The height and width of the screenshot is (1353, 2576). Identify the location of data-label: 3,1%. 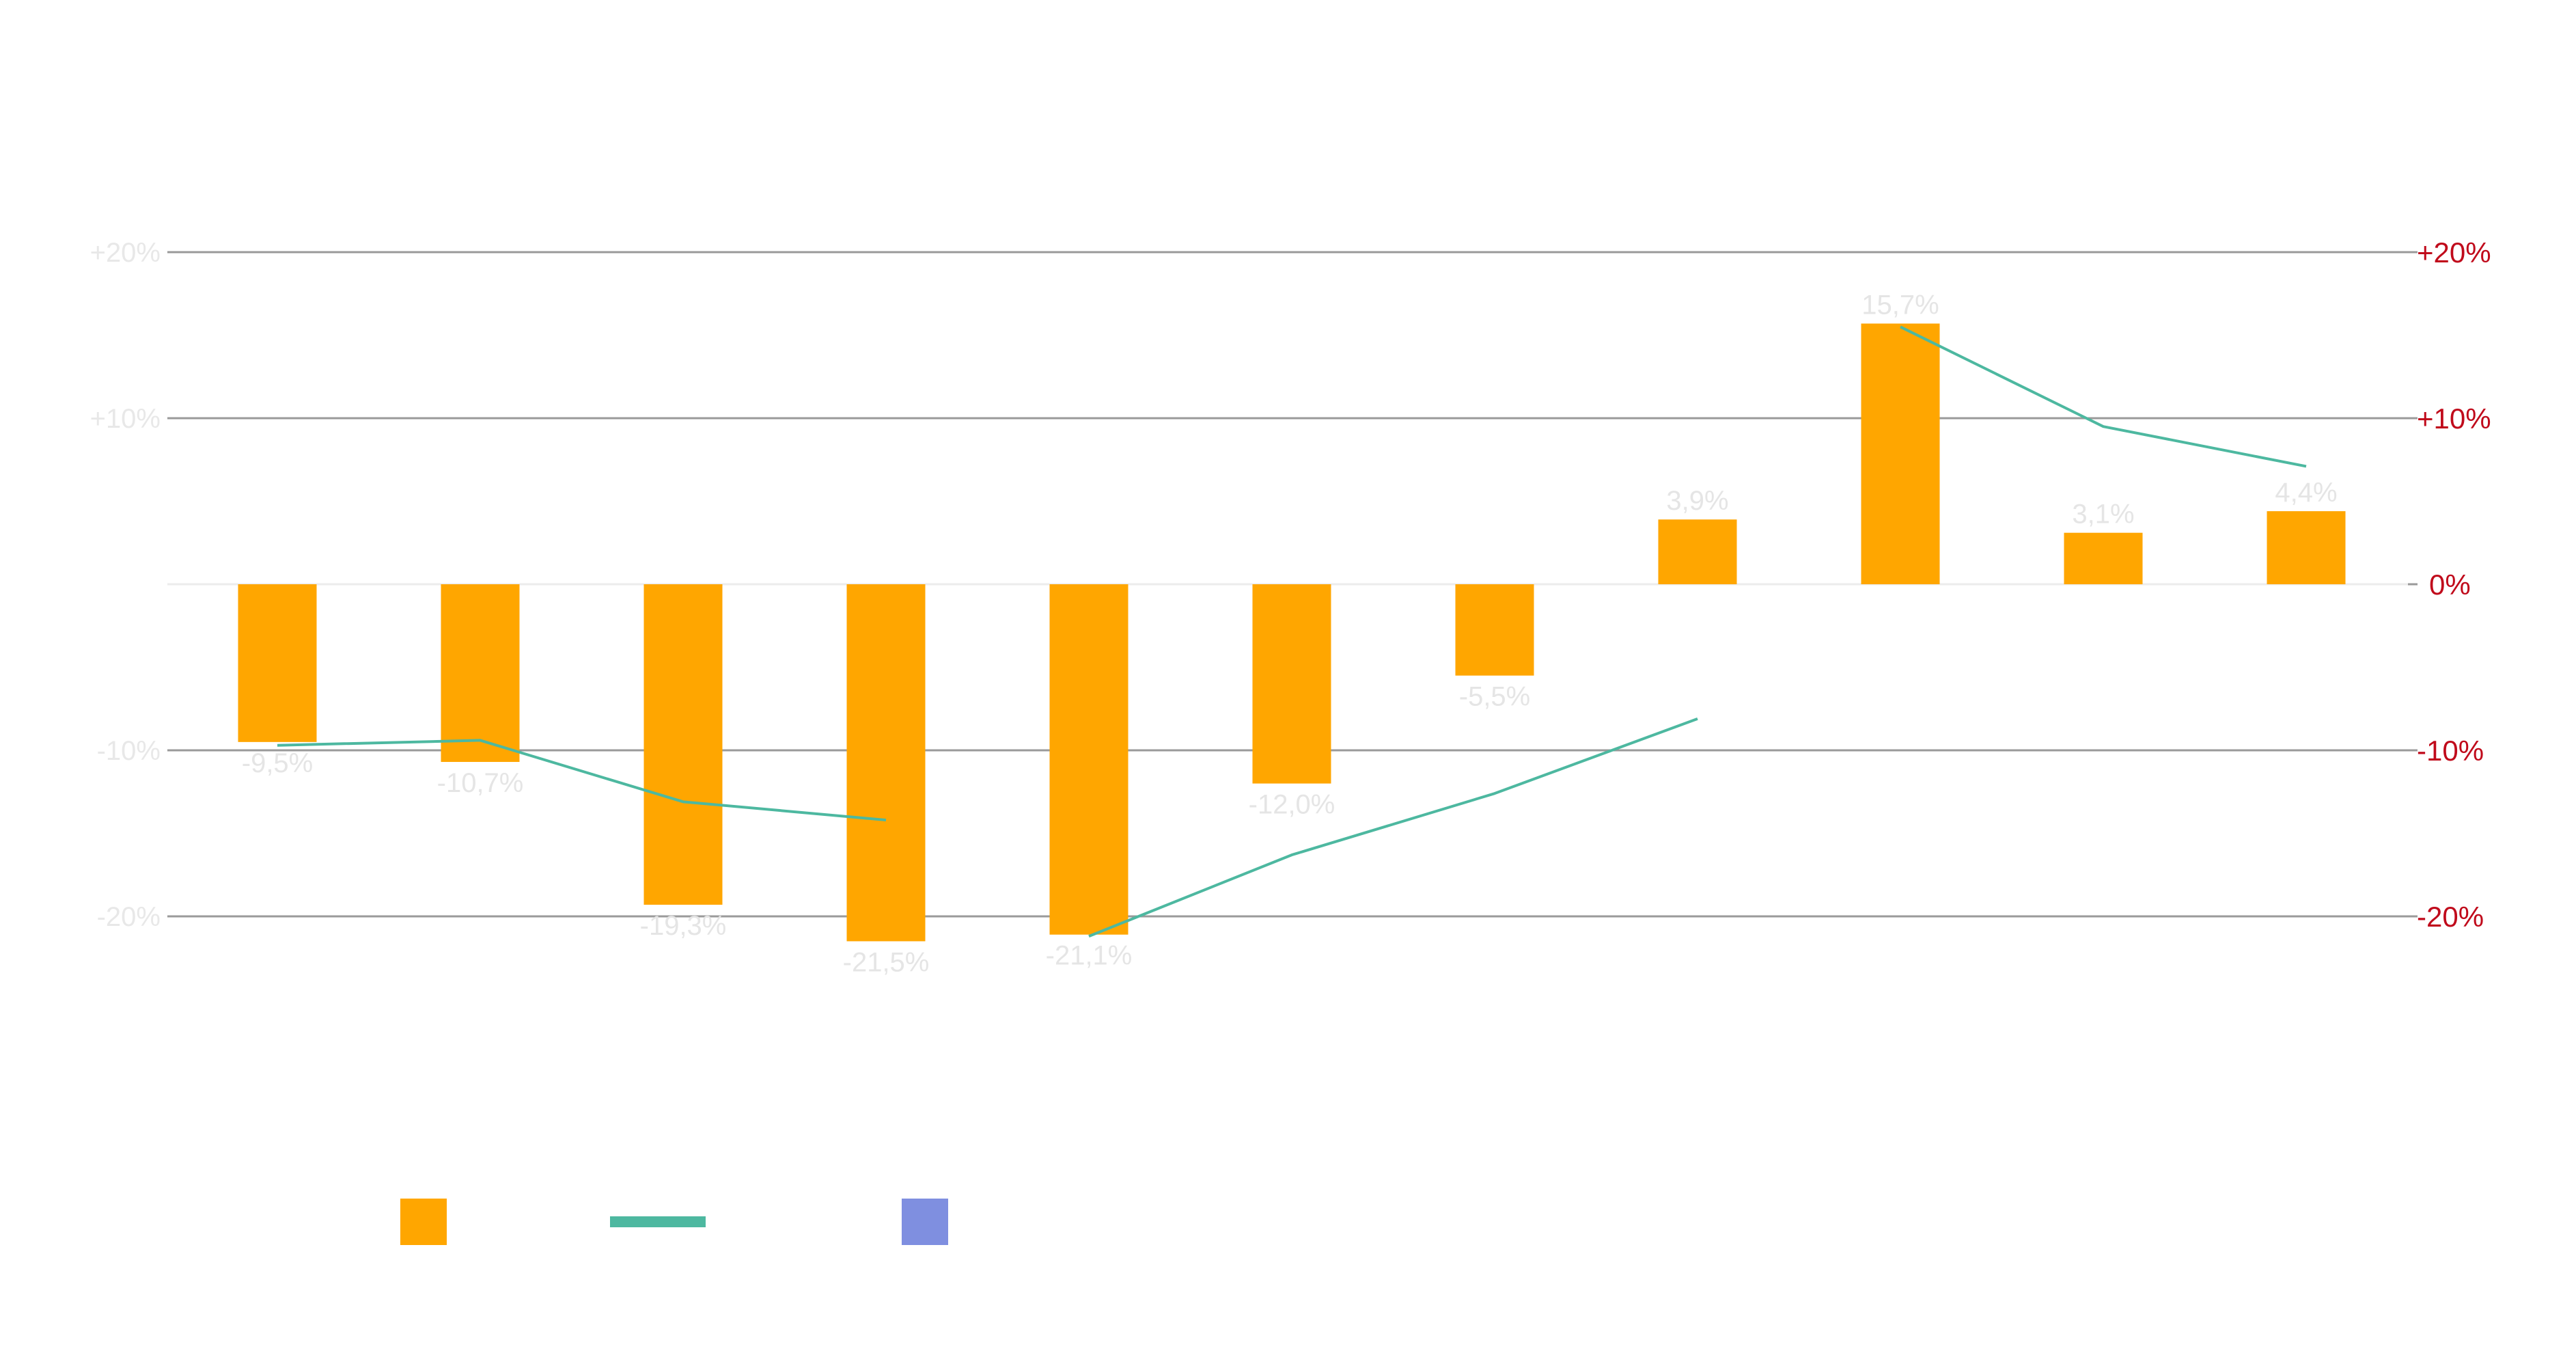
(2103, 515).